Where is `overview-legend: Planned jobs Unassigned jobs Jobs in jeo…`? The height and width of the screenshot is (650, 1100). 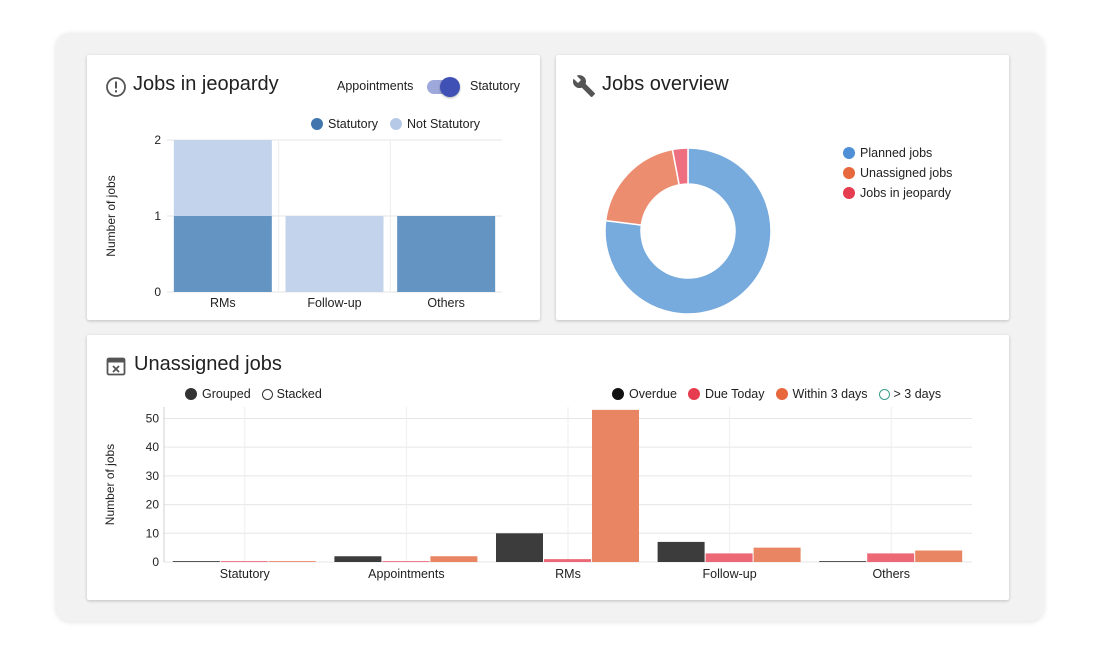 overview-legend: Planned jobs Unassigned jobs Jobs in jeo… is located at coordinates (897, 173).